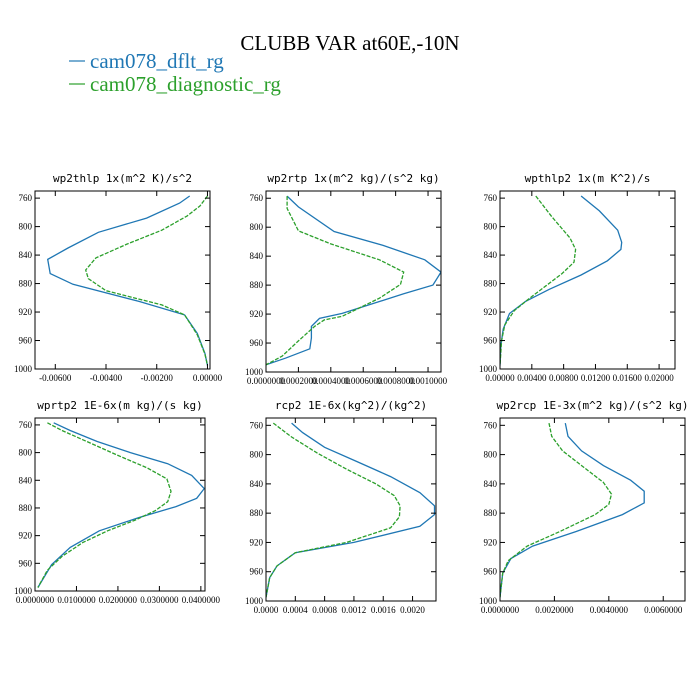  I want to click on series-line-wp2thlp-diagnostic, so click(146, 280).